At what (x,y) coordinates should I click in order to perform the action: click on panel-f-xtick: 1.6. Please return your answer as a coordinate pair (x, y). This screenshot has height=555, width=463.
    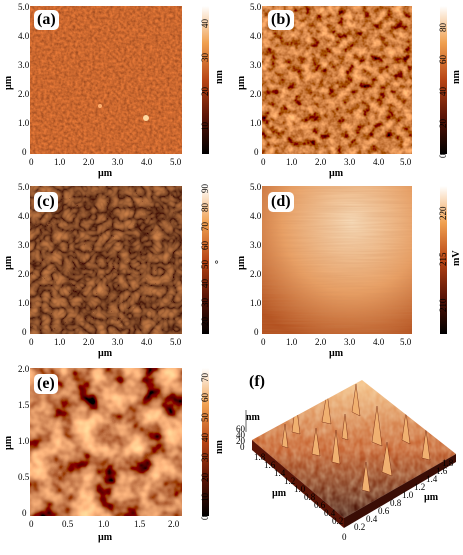
    Looking at the image, I should click on (442, 471).